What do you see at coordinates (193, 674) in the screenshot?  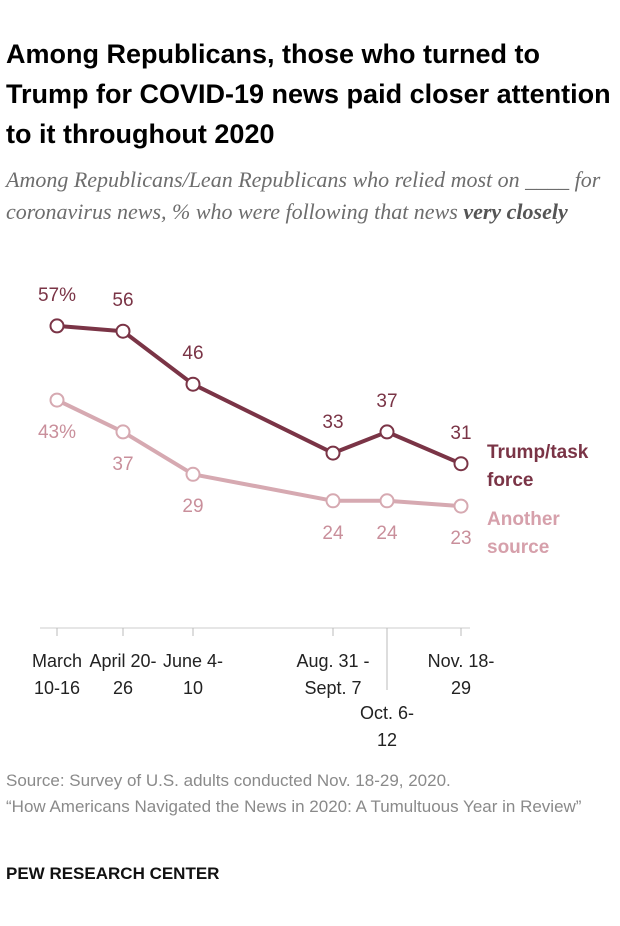 I see `x-tick-label: June 4-10` at bounding box center [193, 674].